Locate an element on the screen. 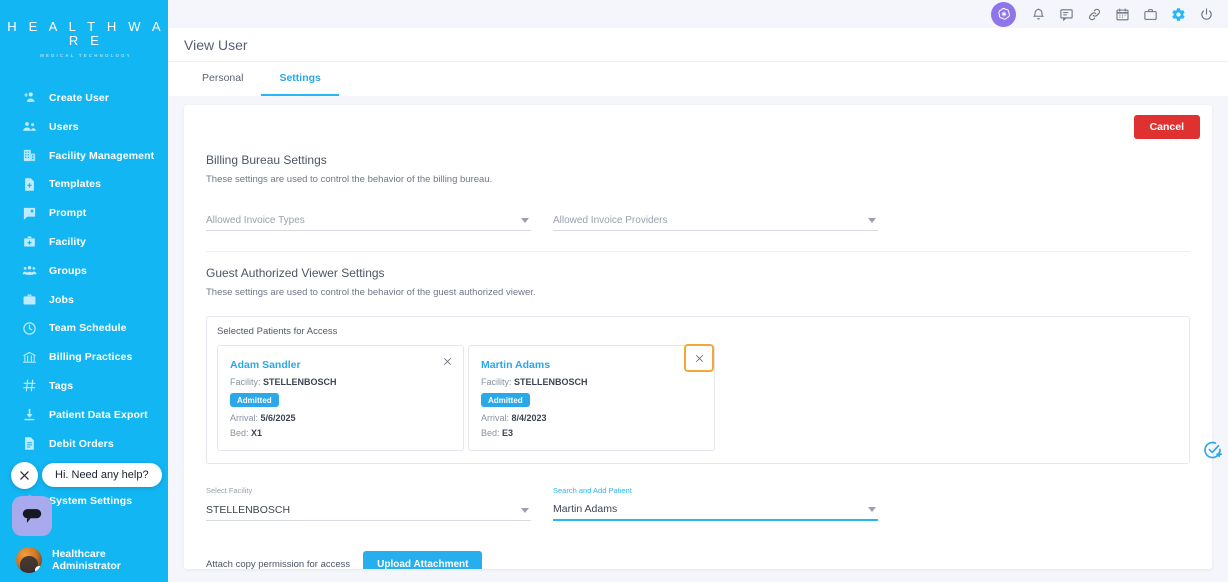 The image size is (1228, 582). sidebar-item-prompt: Prompt is located at coordinates (84, 213).